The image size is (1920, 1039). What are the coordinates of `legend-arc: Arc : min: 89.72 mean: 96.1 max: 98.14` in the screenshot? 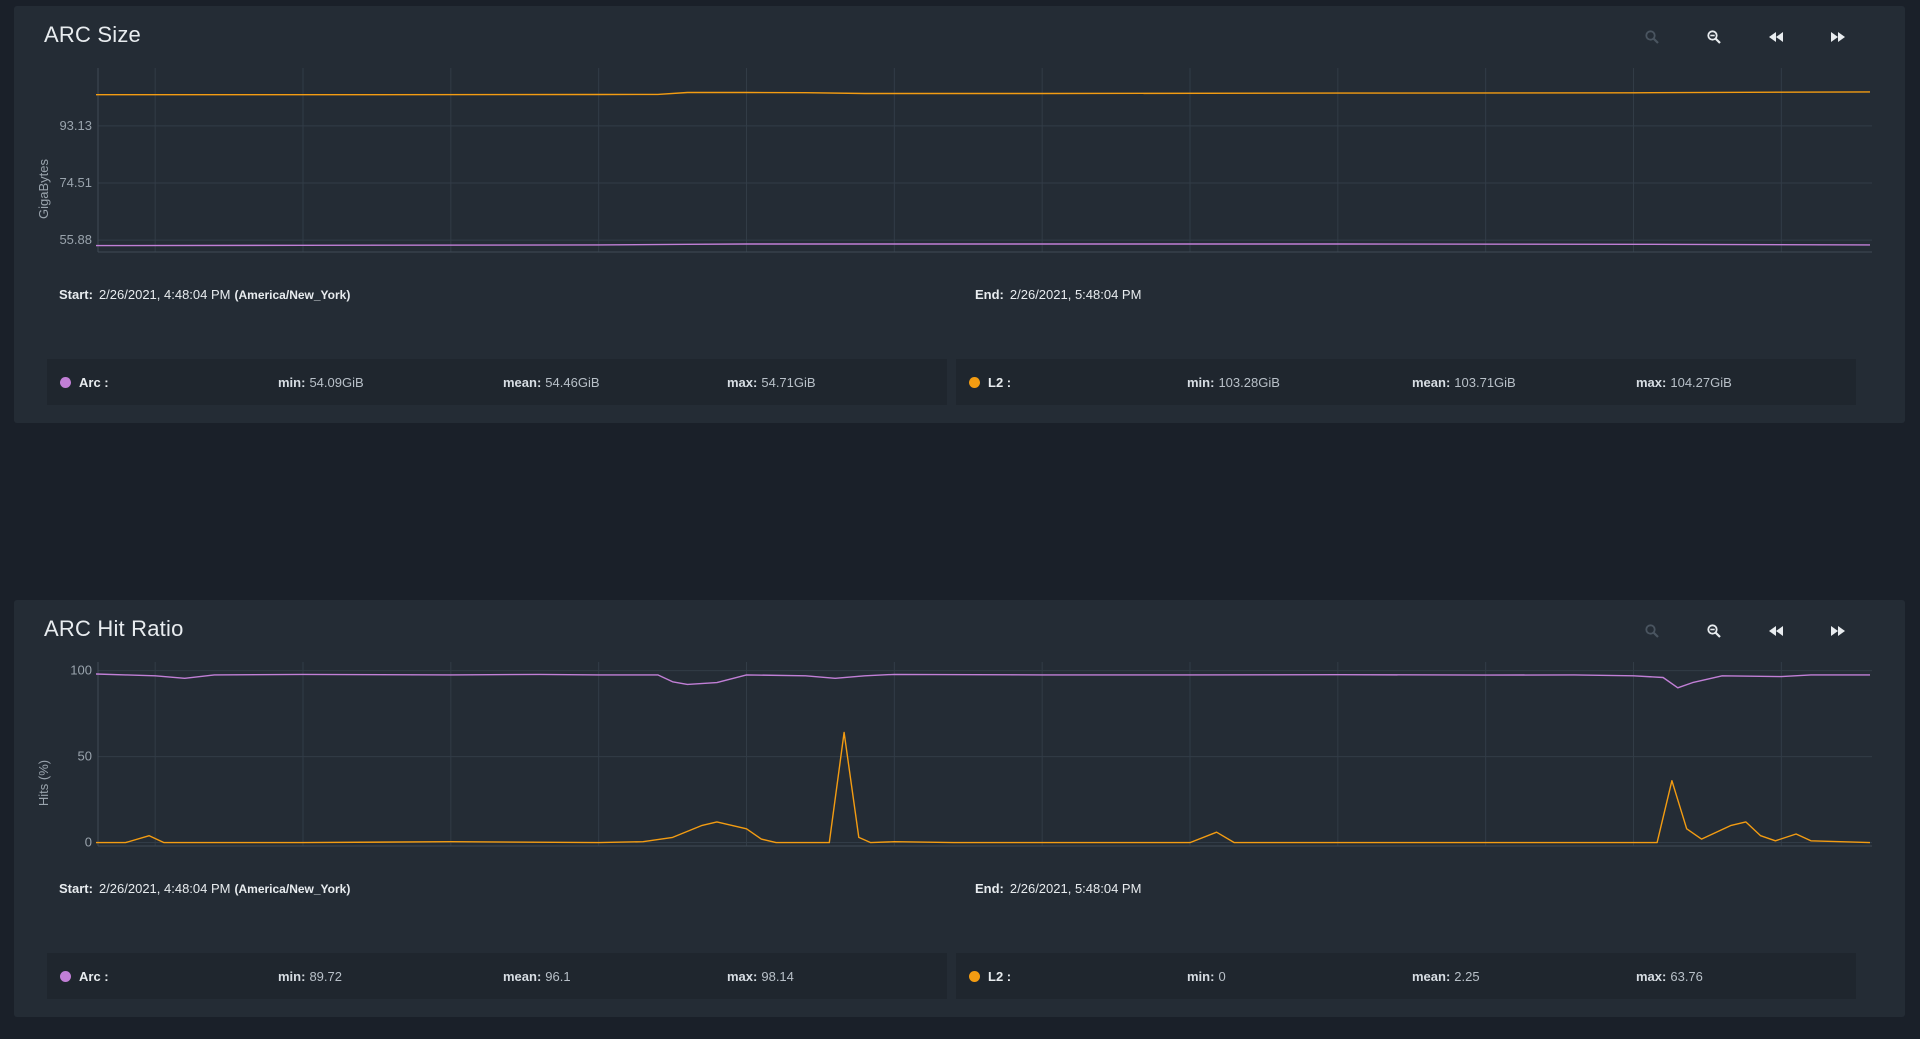 It's located at (497, 976).